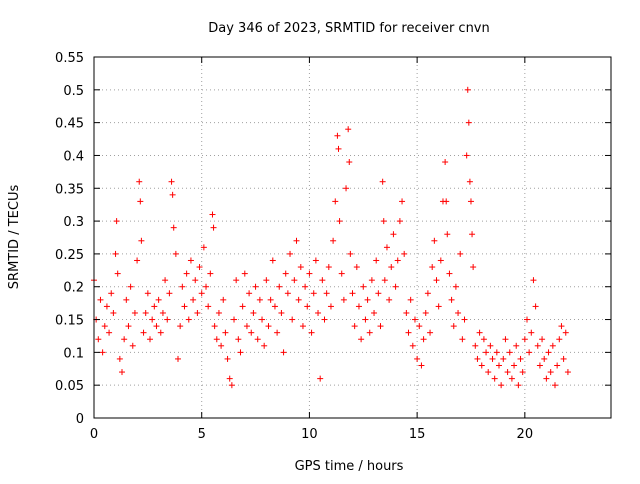 Image resolution: width=640 pixels, height=484 pixels. Describe the element at coordinates (73, 156) in the screenshot. I see `y-tick-label: 0.4` at that location.